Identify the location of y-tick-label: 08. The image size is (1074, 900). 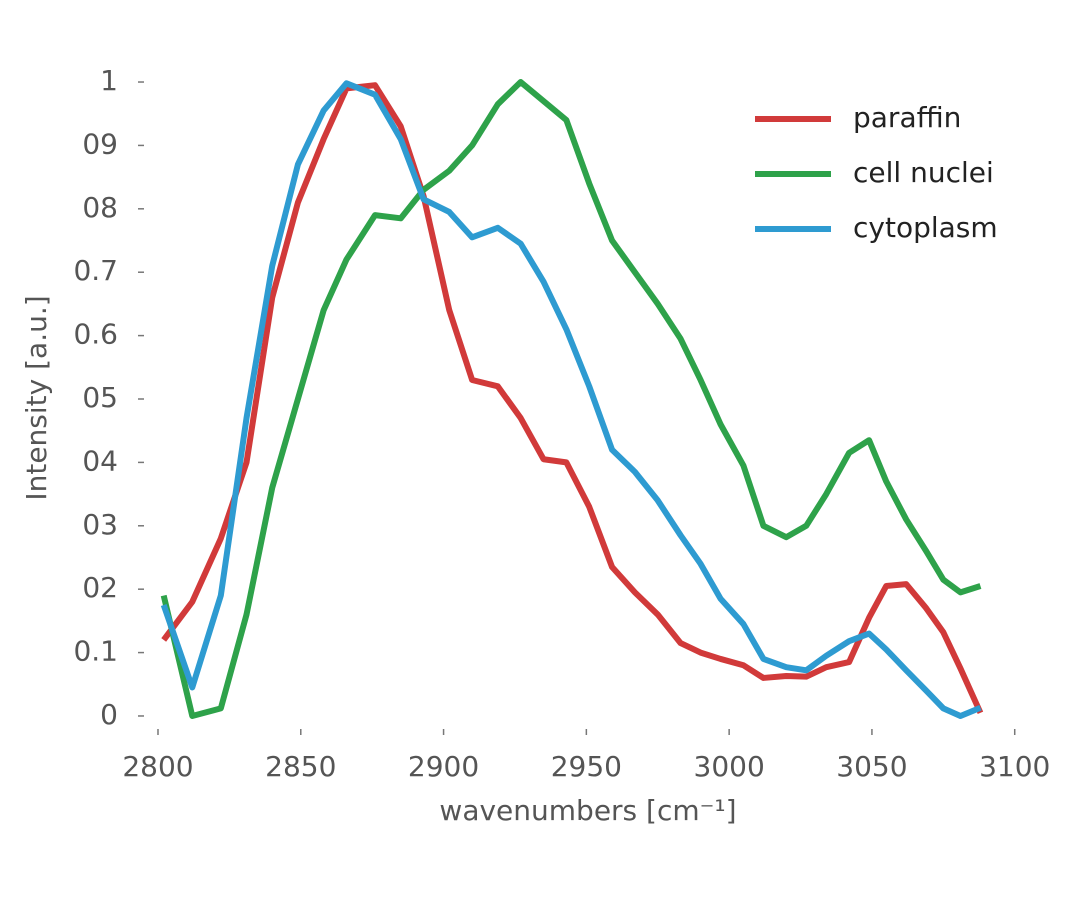
(100, 207).